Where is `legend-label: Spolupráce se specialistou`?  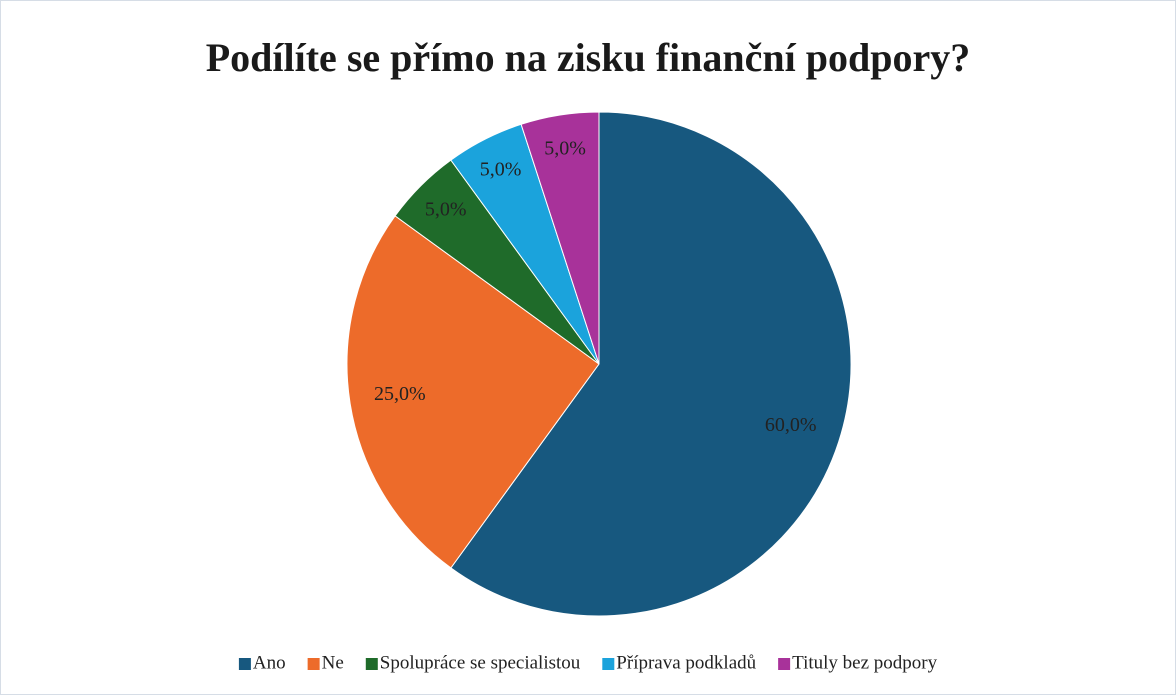
legend-label: Spolupráce se specialistou is located at coordinates (480, 662).